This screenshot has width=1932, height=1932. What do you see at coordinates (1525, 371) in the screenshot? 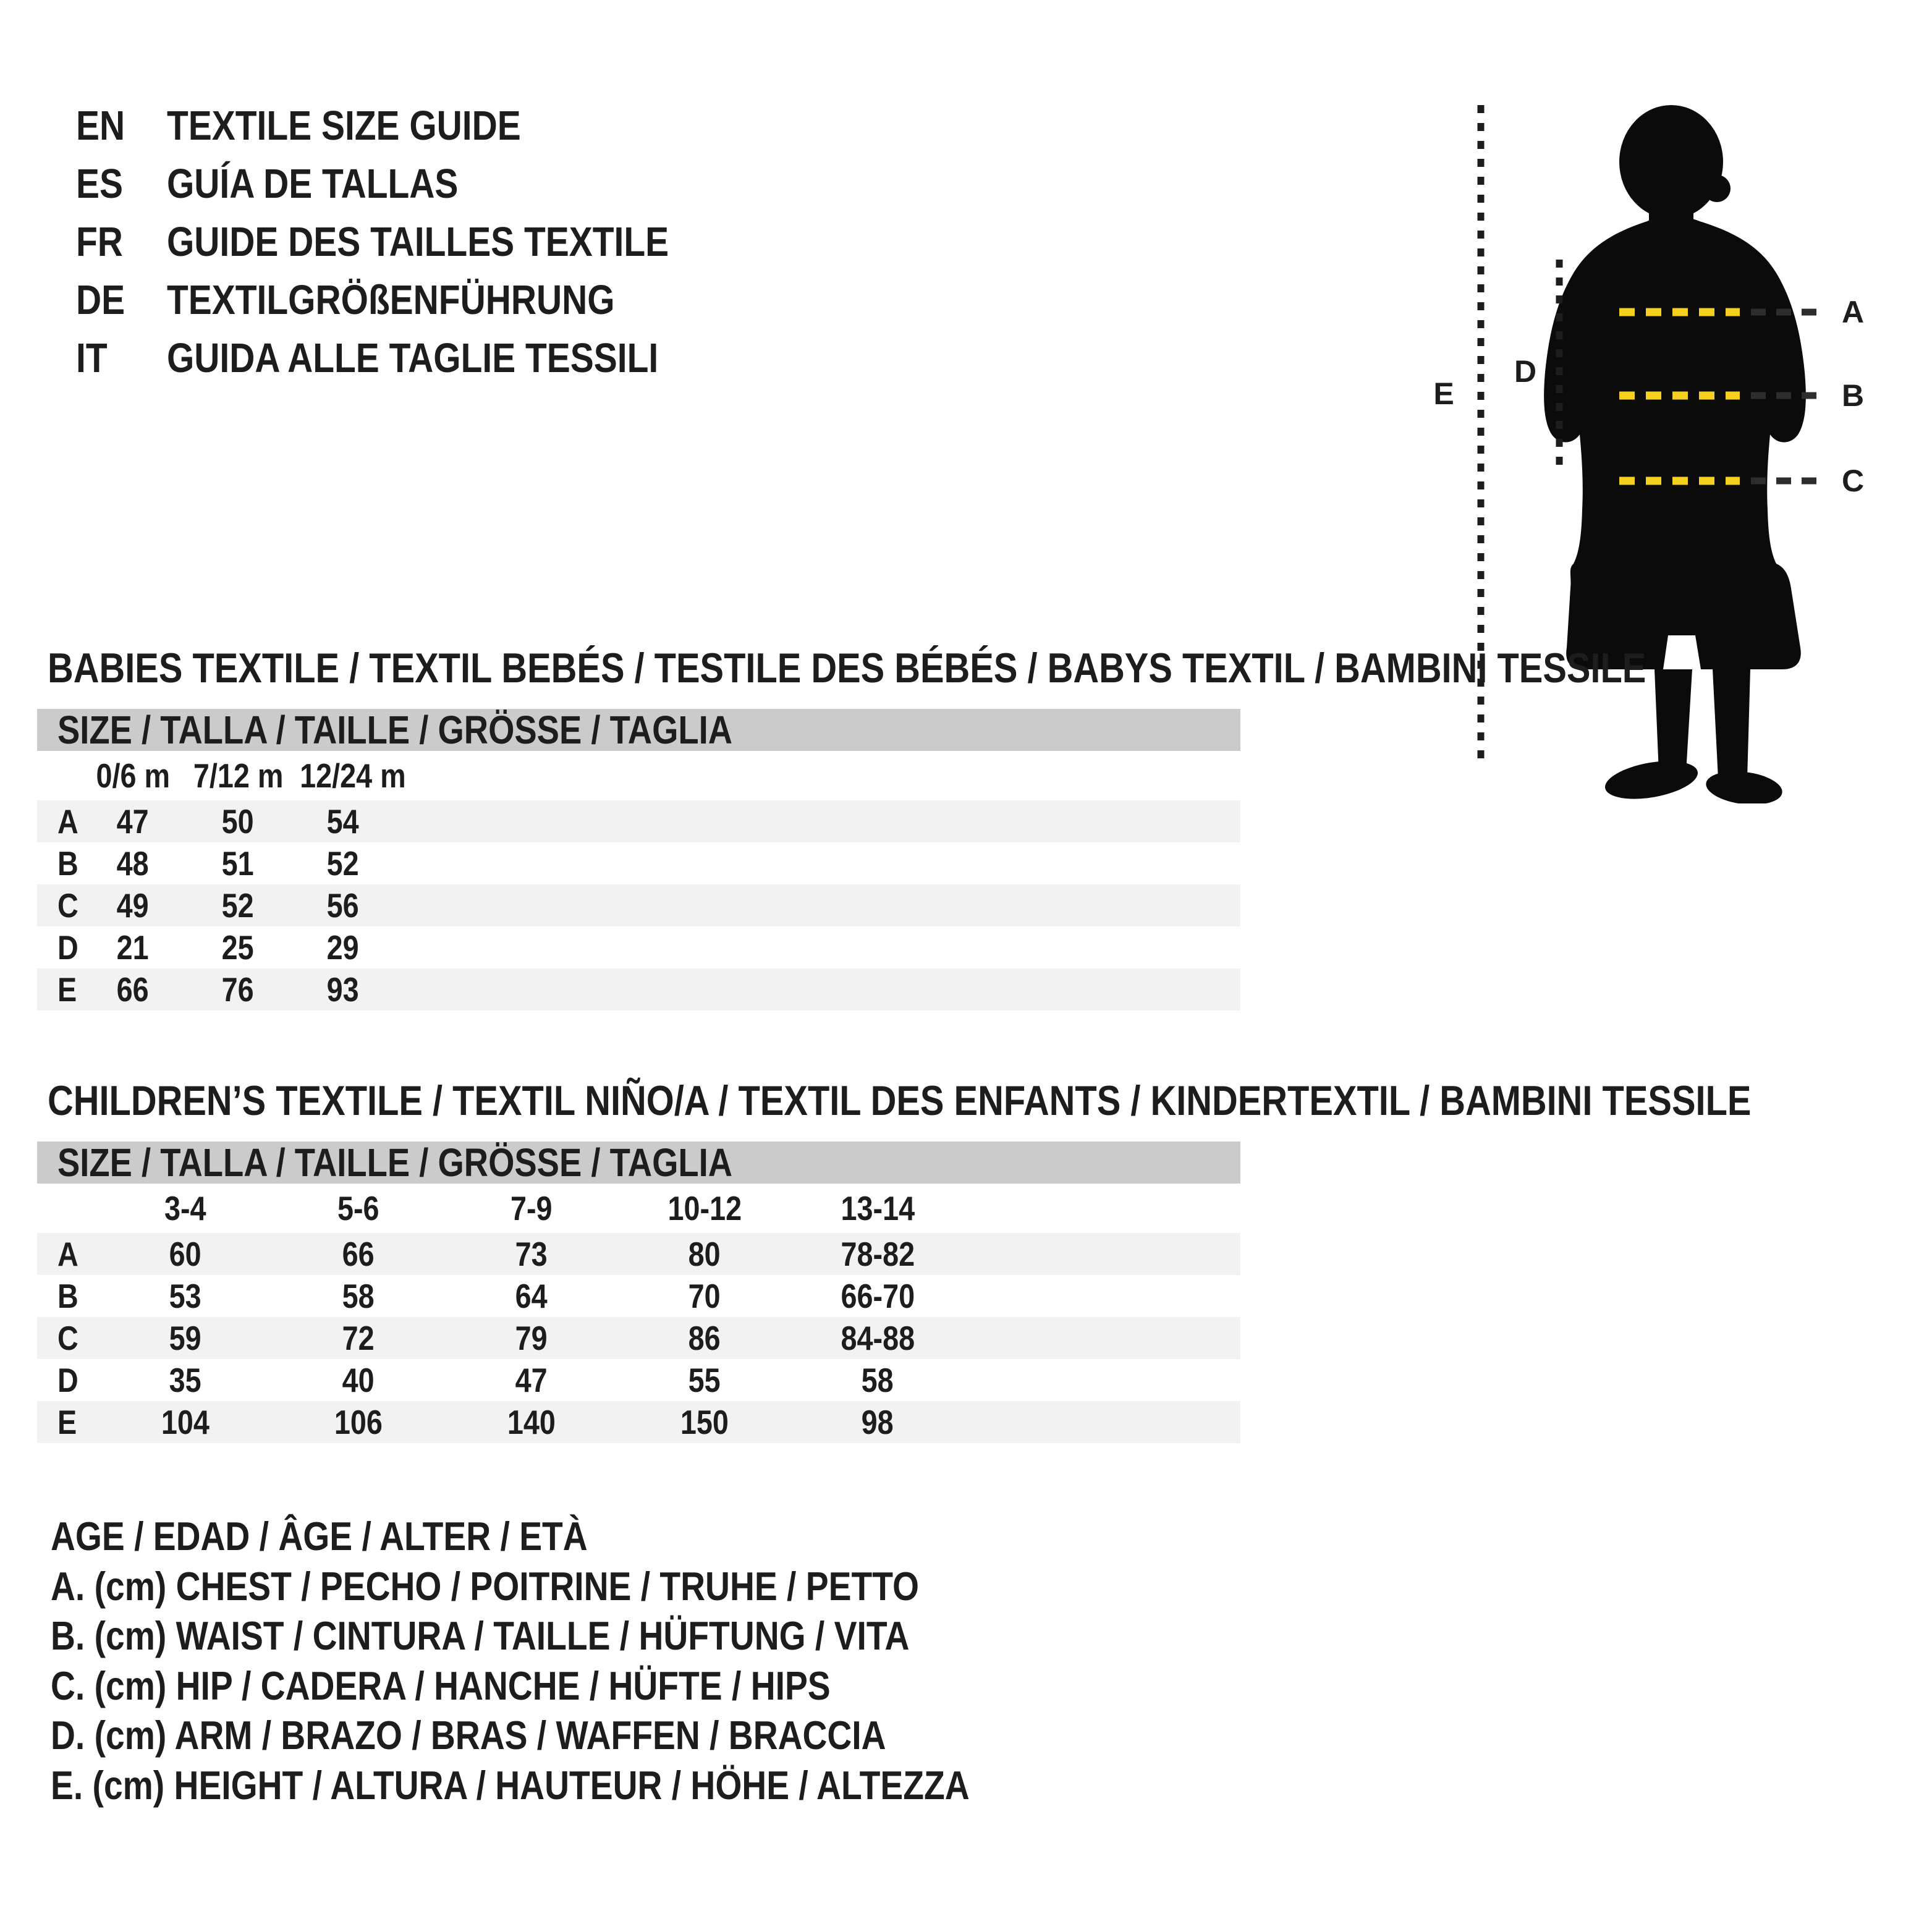
I see `figure-label-d: D` at bounding box center [1525, 371].